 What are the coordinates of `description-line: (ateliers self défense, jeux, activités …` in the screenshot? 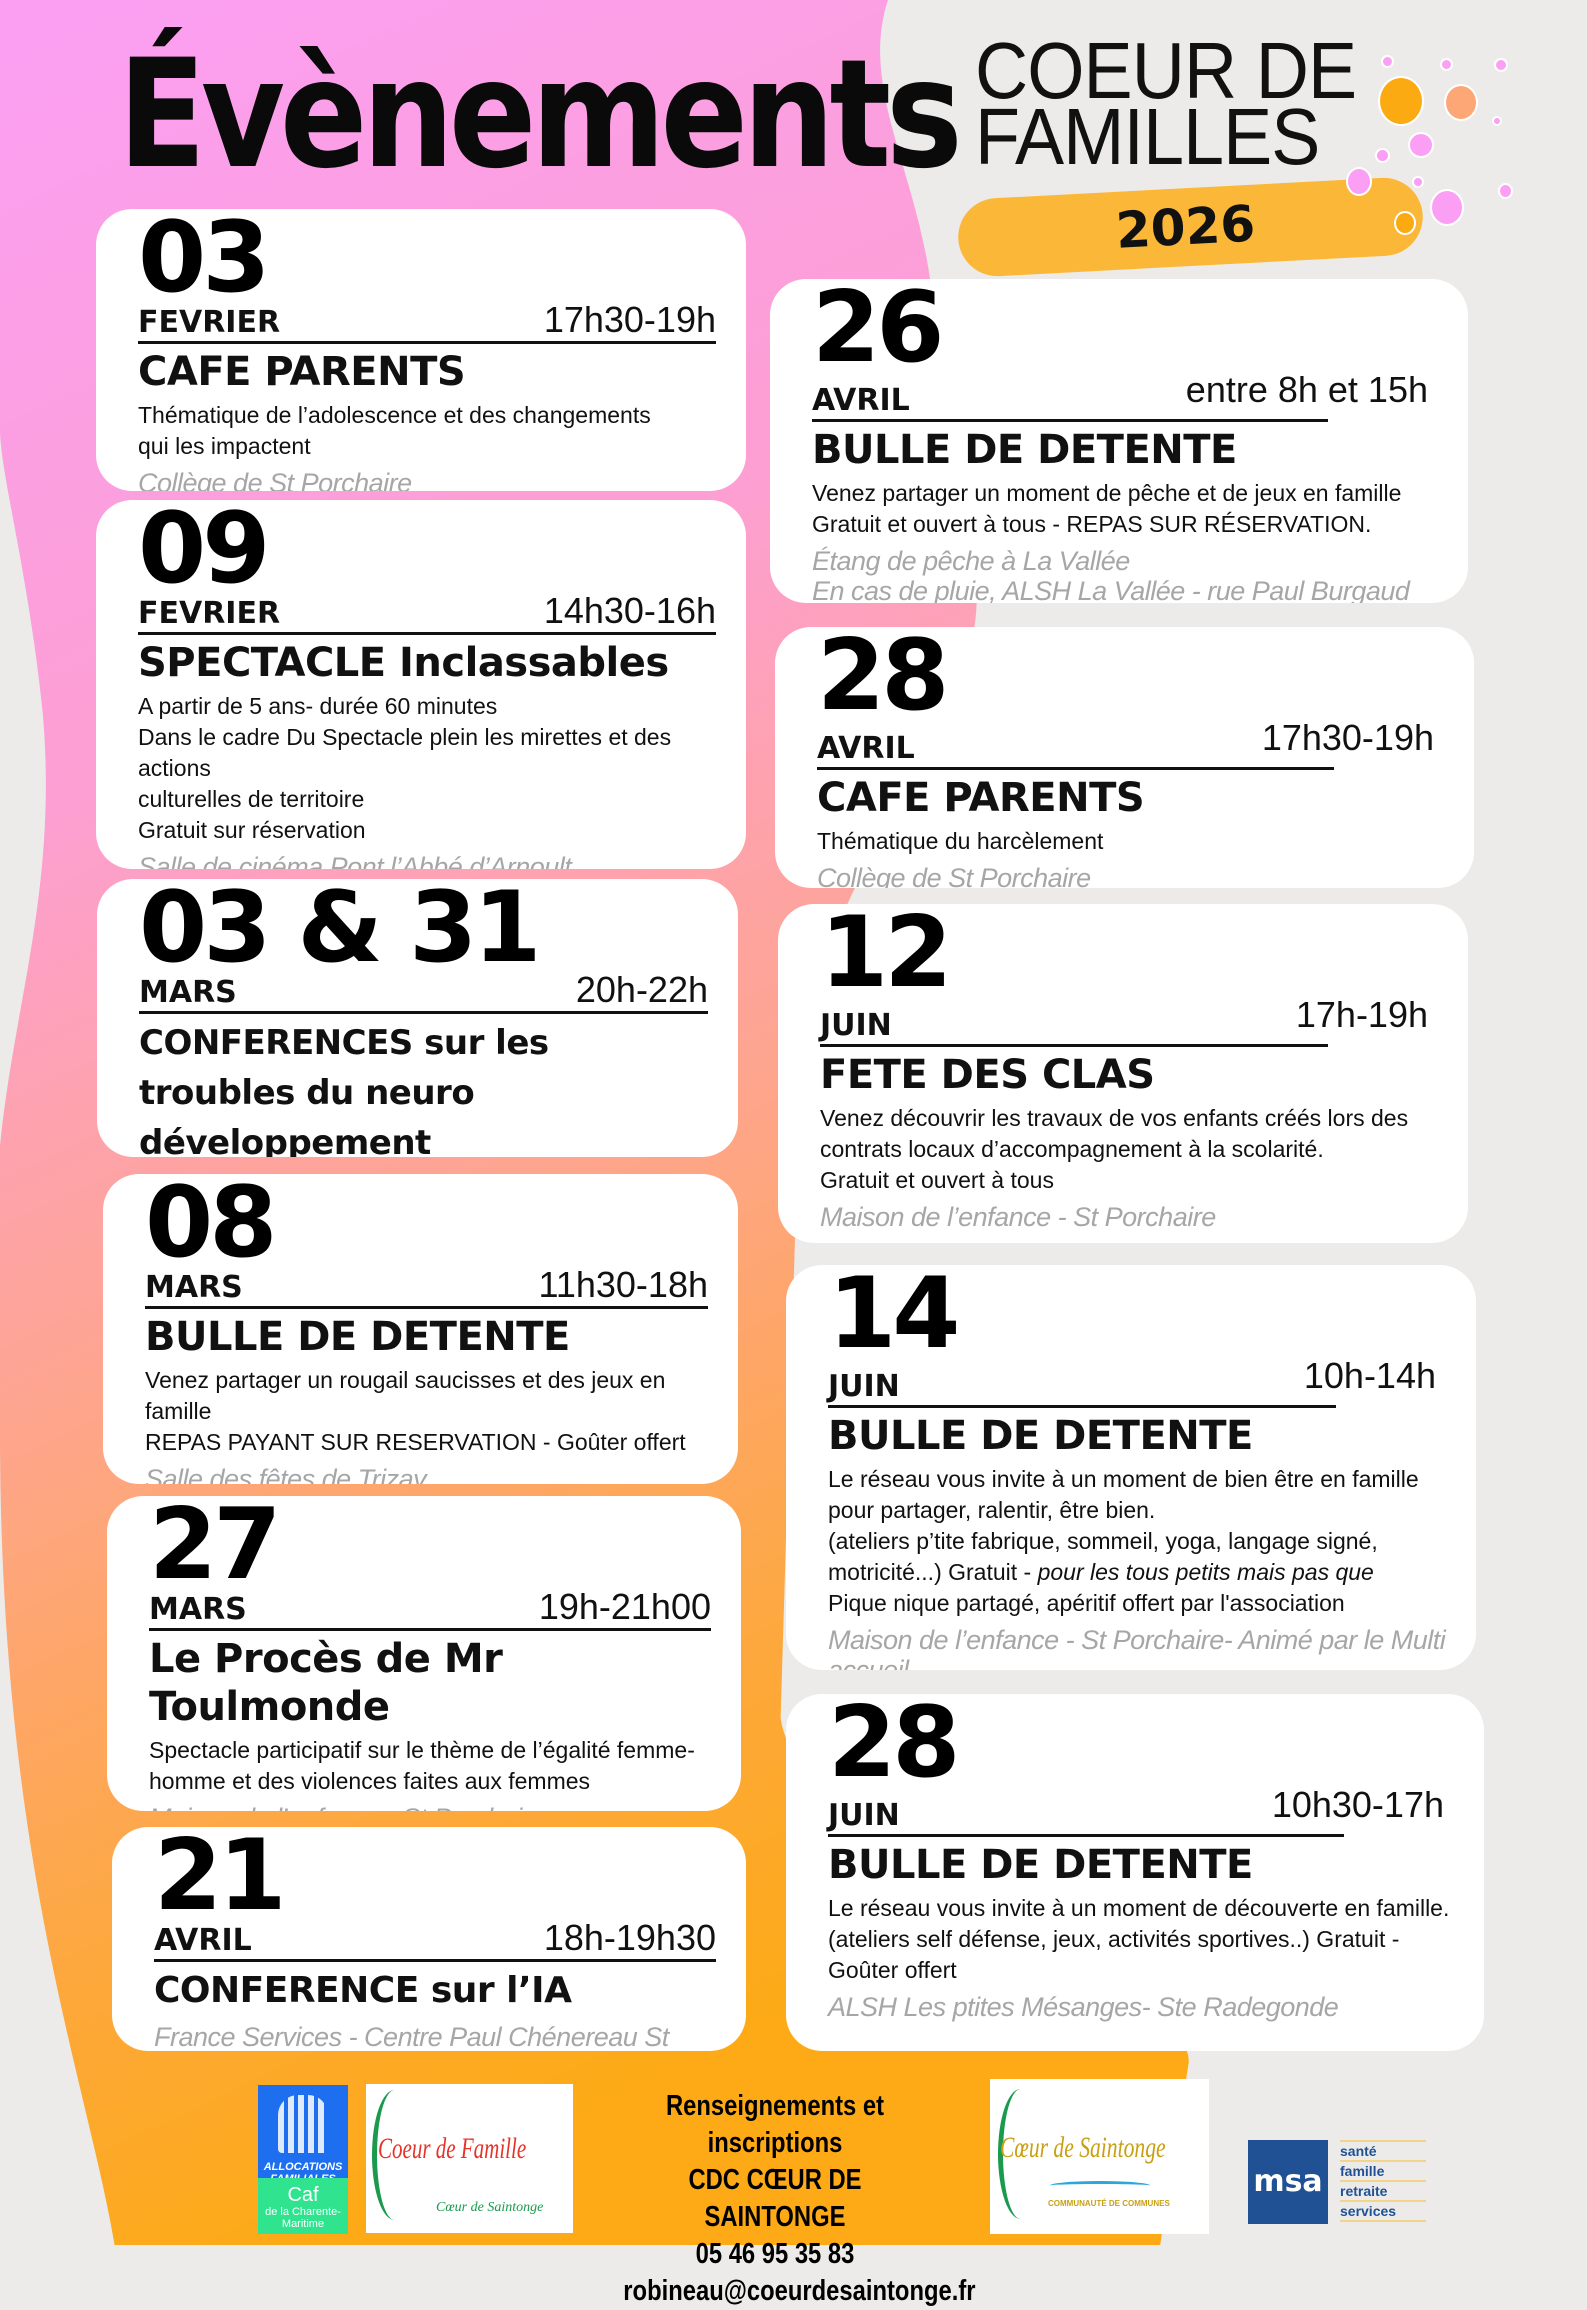 It's located at (1114, 1939).